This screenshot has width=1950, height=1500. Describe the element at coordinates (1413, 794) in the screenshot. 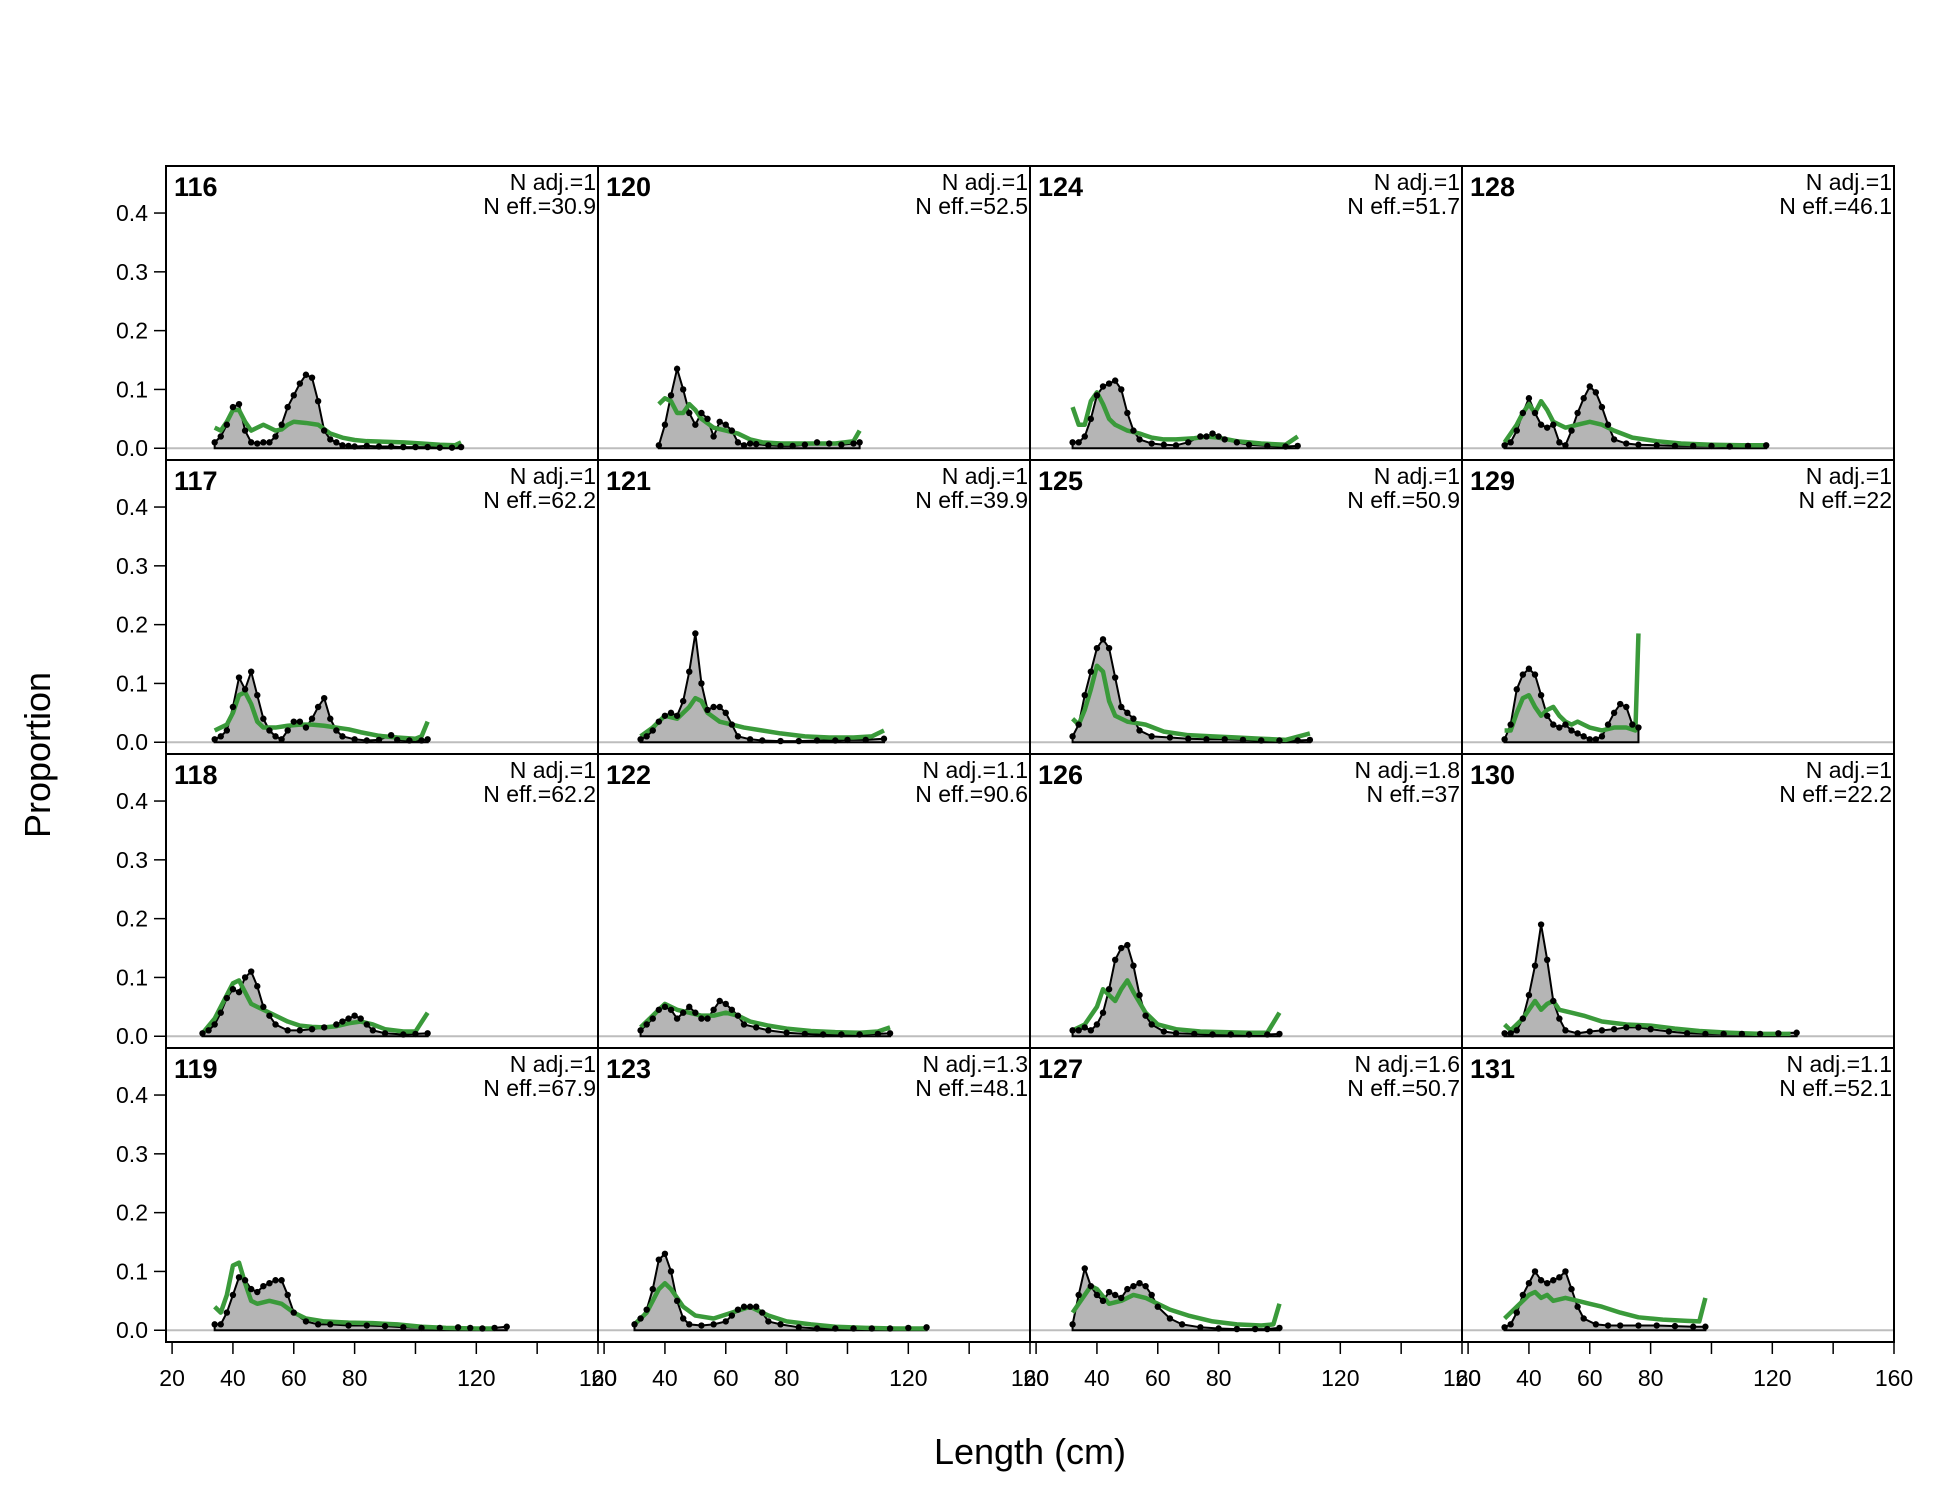

I see `n-eff-label: N eff.=37` at that location.